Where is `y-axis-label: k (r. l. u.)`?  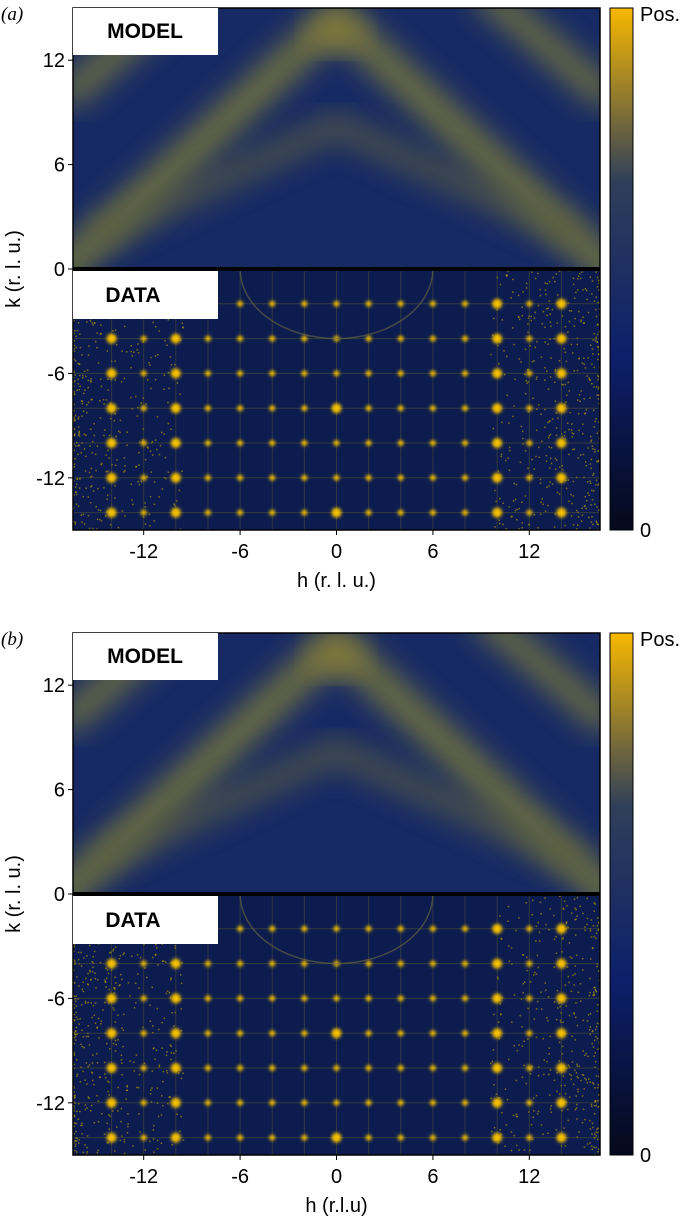 y-axis-label: k (r. l. u.) is located at coordinates (14, 269).